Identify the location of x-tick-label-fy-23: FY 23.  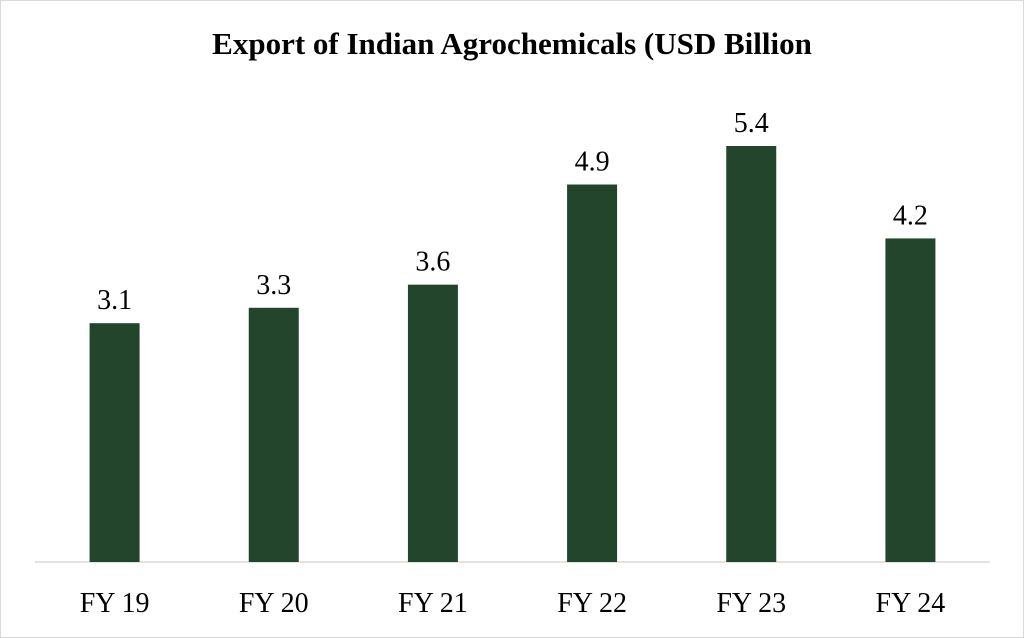
(751, 603).